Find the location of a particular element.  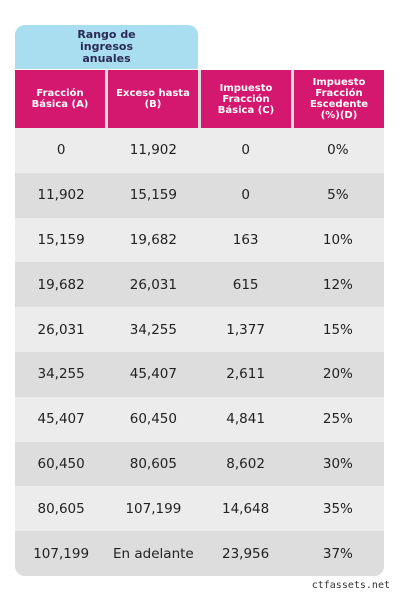

table-cell: 15% is located at coordinates (337, 329).